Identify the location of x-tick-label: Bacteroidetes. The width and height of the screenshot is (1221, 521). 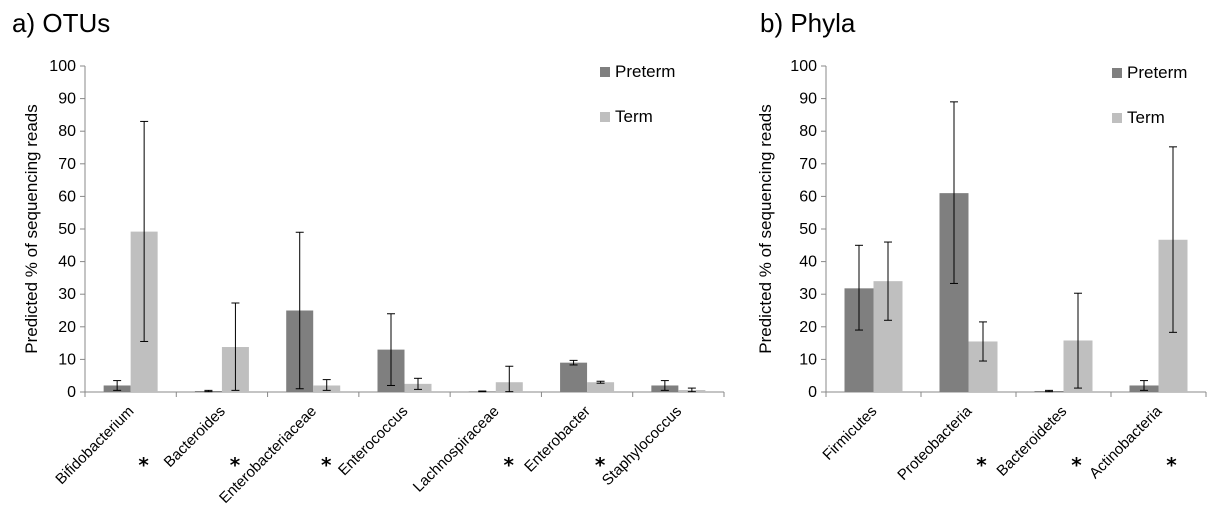
(1031, 441).